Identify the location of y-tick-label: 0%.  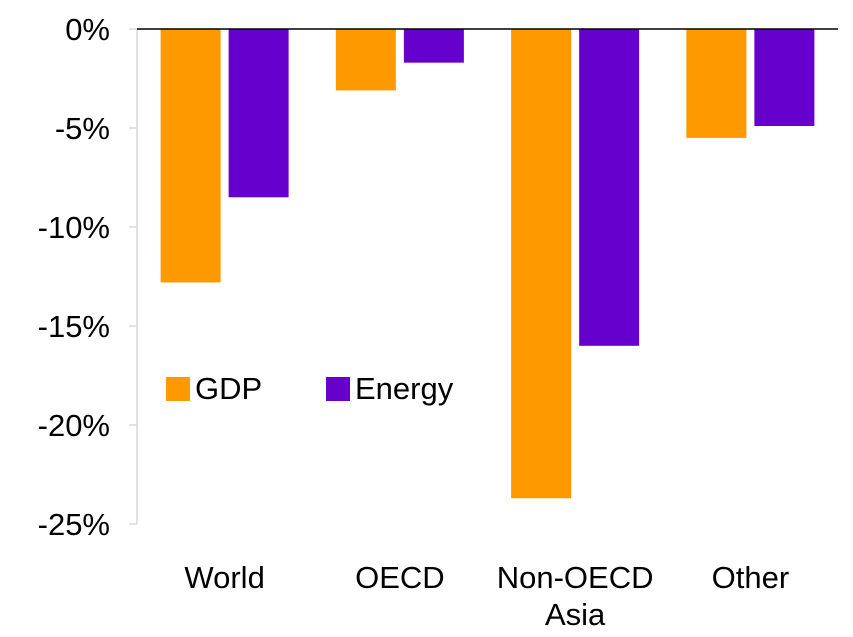
(87, 29).